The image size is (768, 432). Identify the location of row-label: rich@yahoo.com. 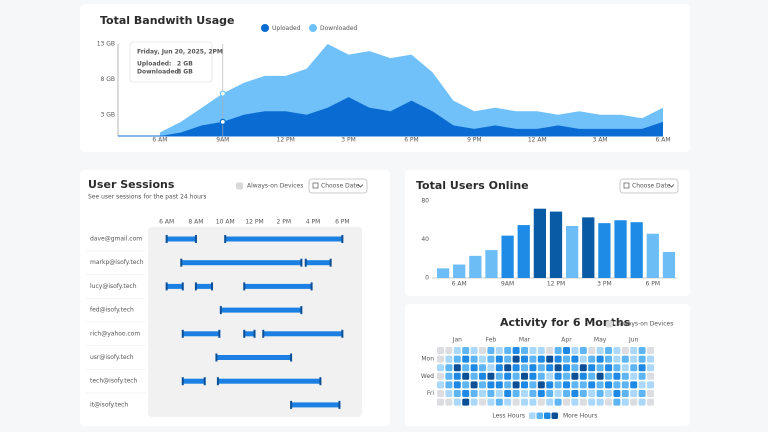
(115, 333).